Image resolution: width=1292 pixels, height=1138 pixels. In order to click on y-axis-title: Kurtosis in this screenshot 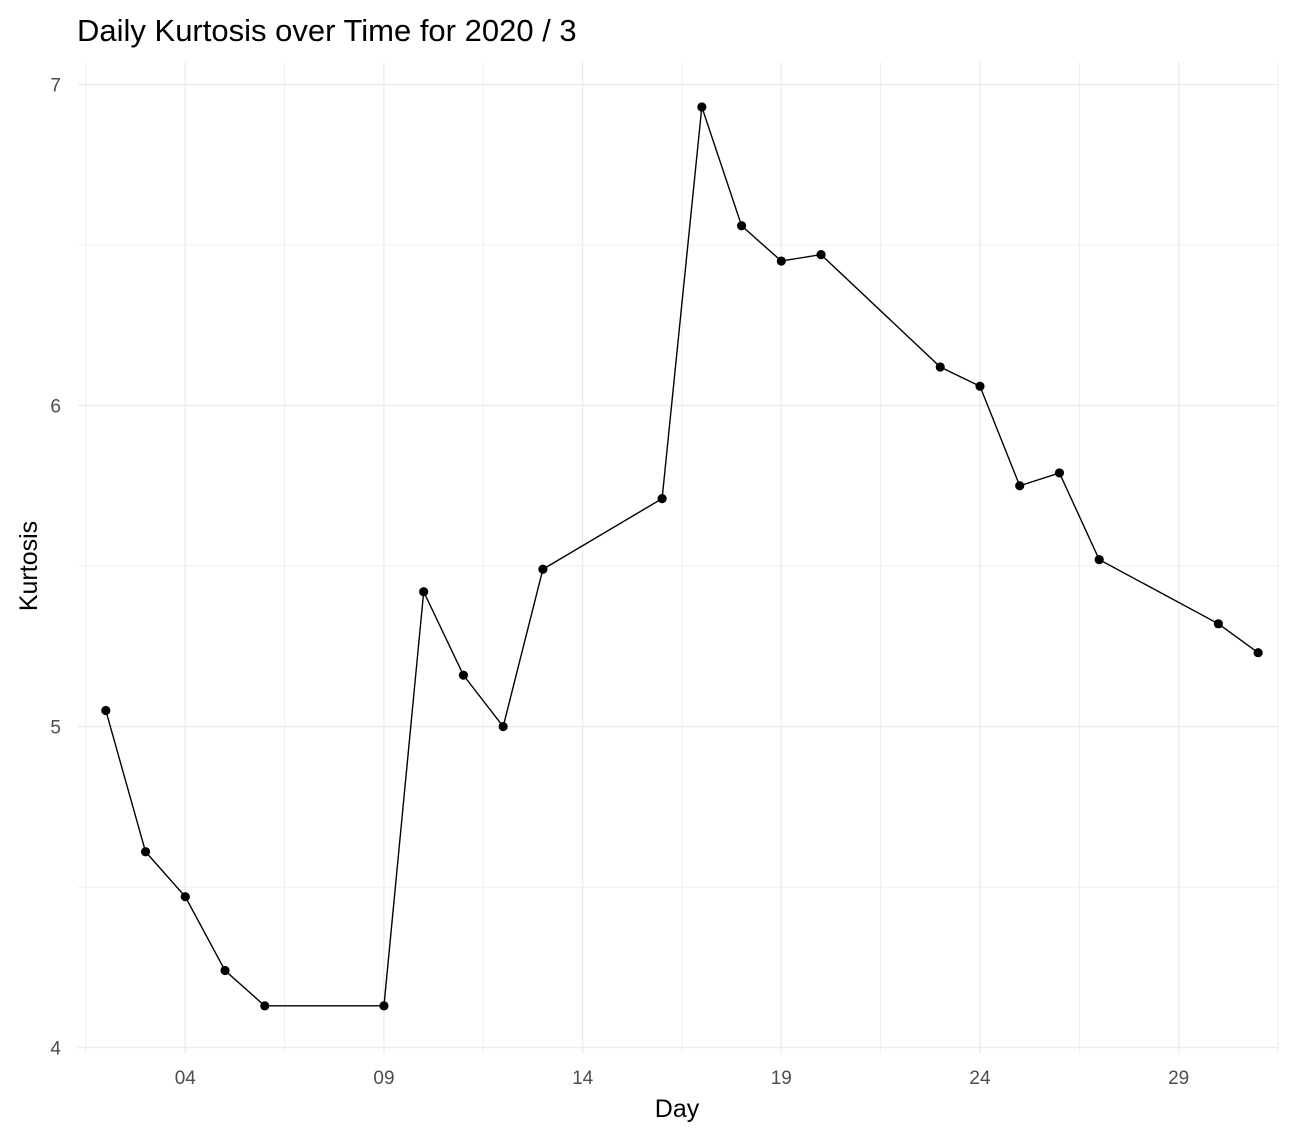, I will do `click(29, 566)`.